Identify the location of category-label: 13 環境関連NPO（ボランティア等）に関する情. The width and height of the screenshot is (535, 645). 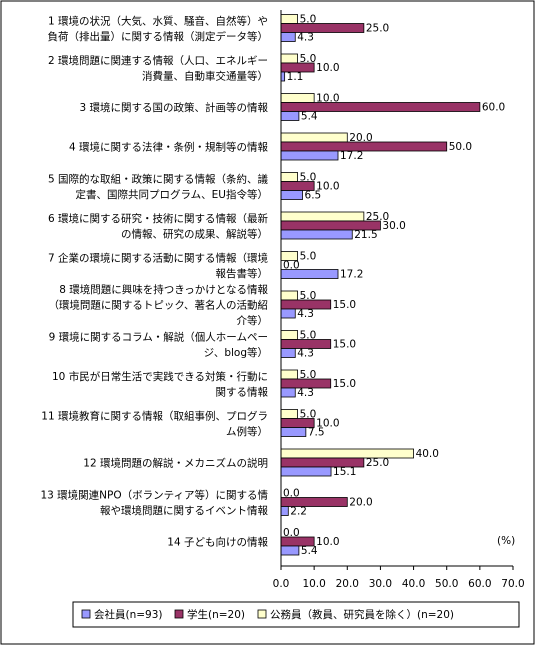
(154, 494).